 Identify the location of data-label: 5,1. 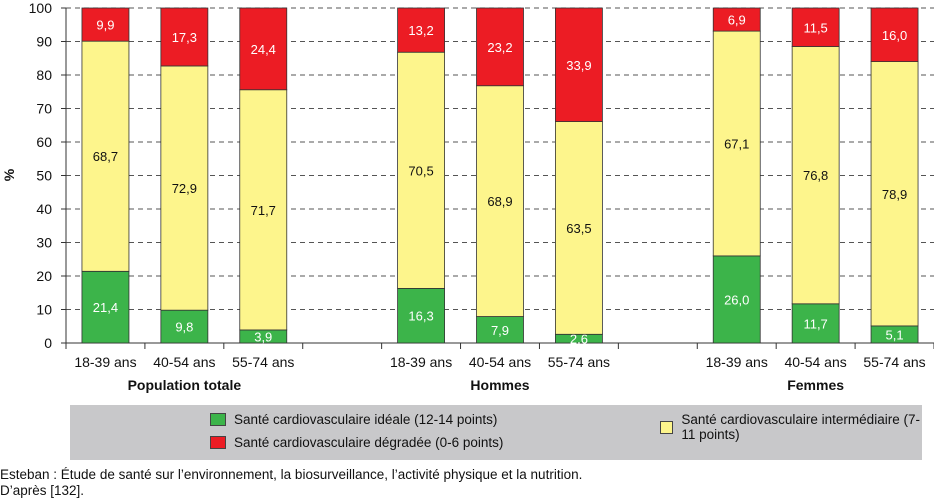
(895, 334).